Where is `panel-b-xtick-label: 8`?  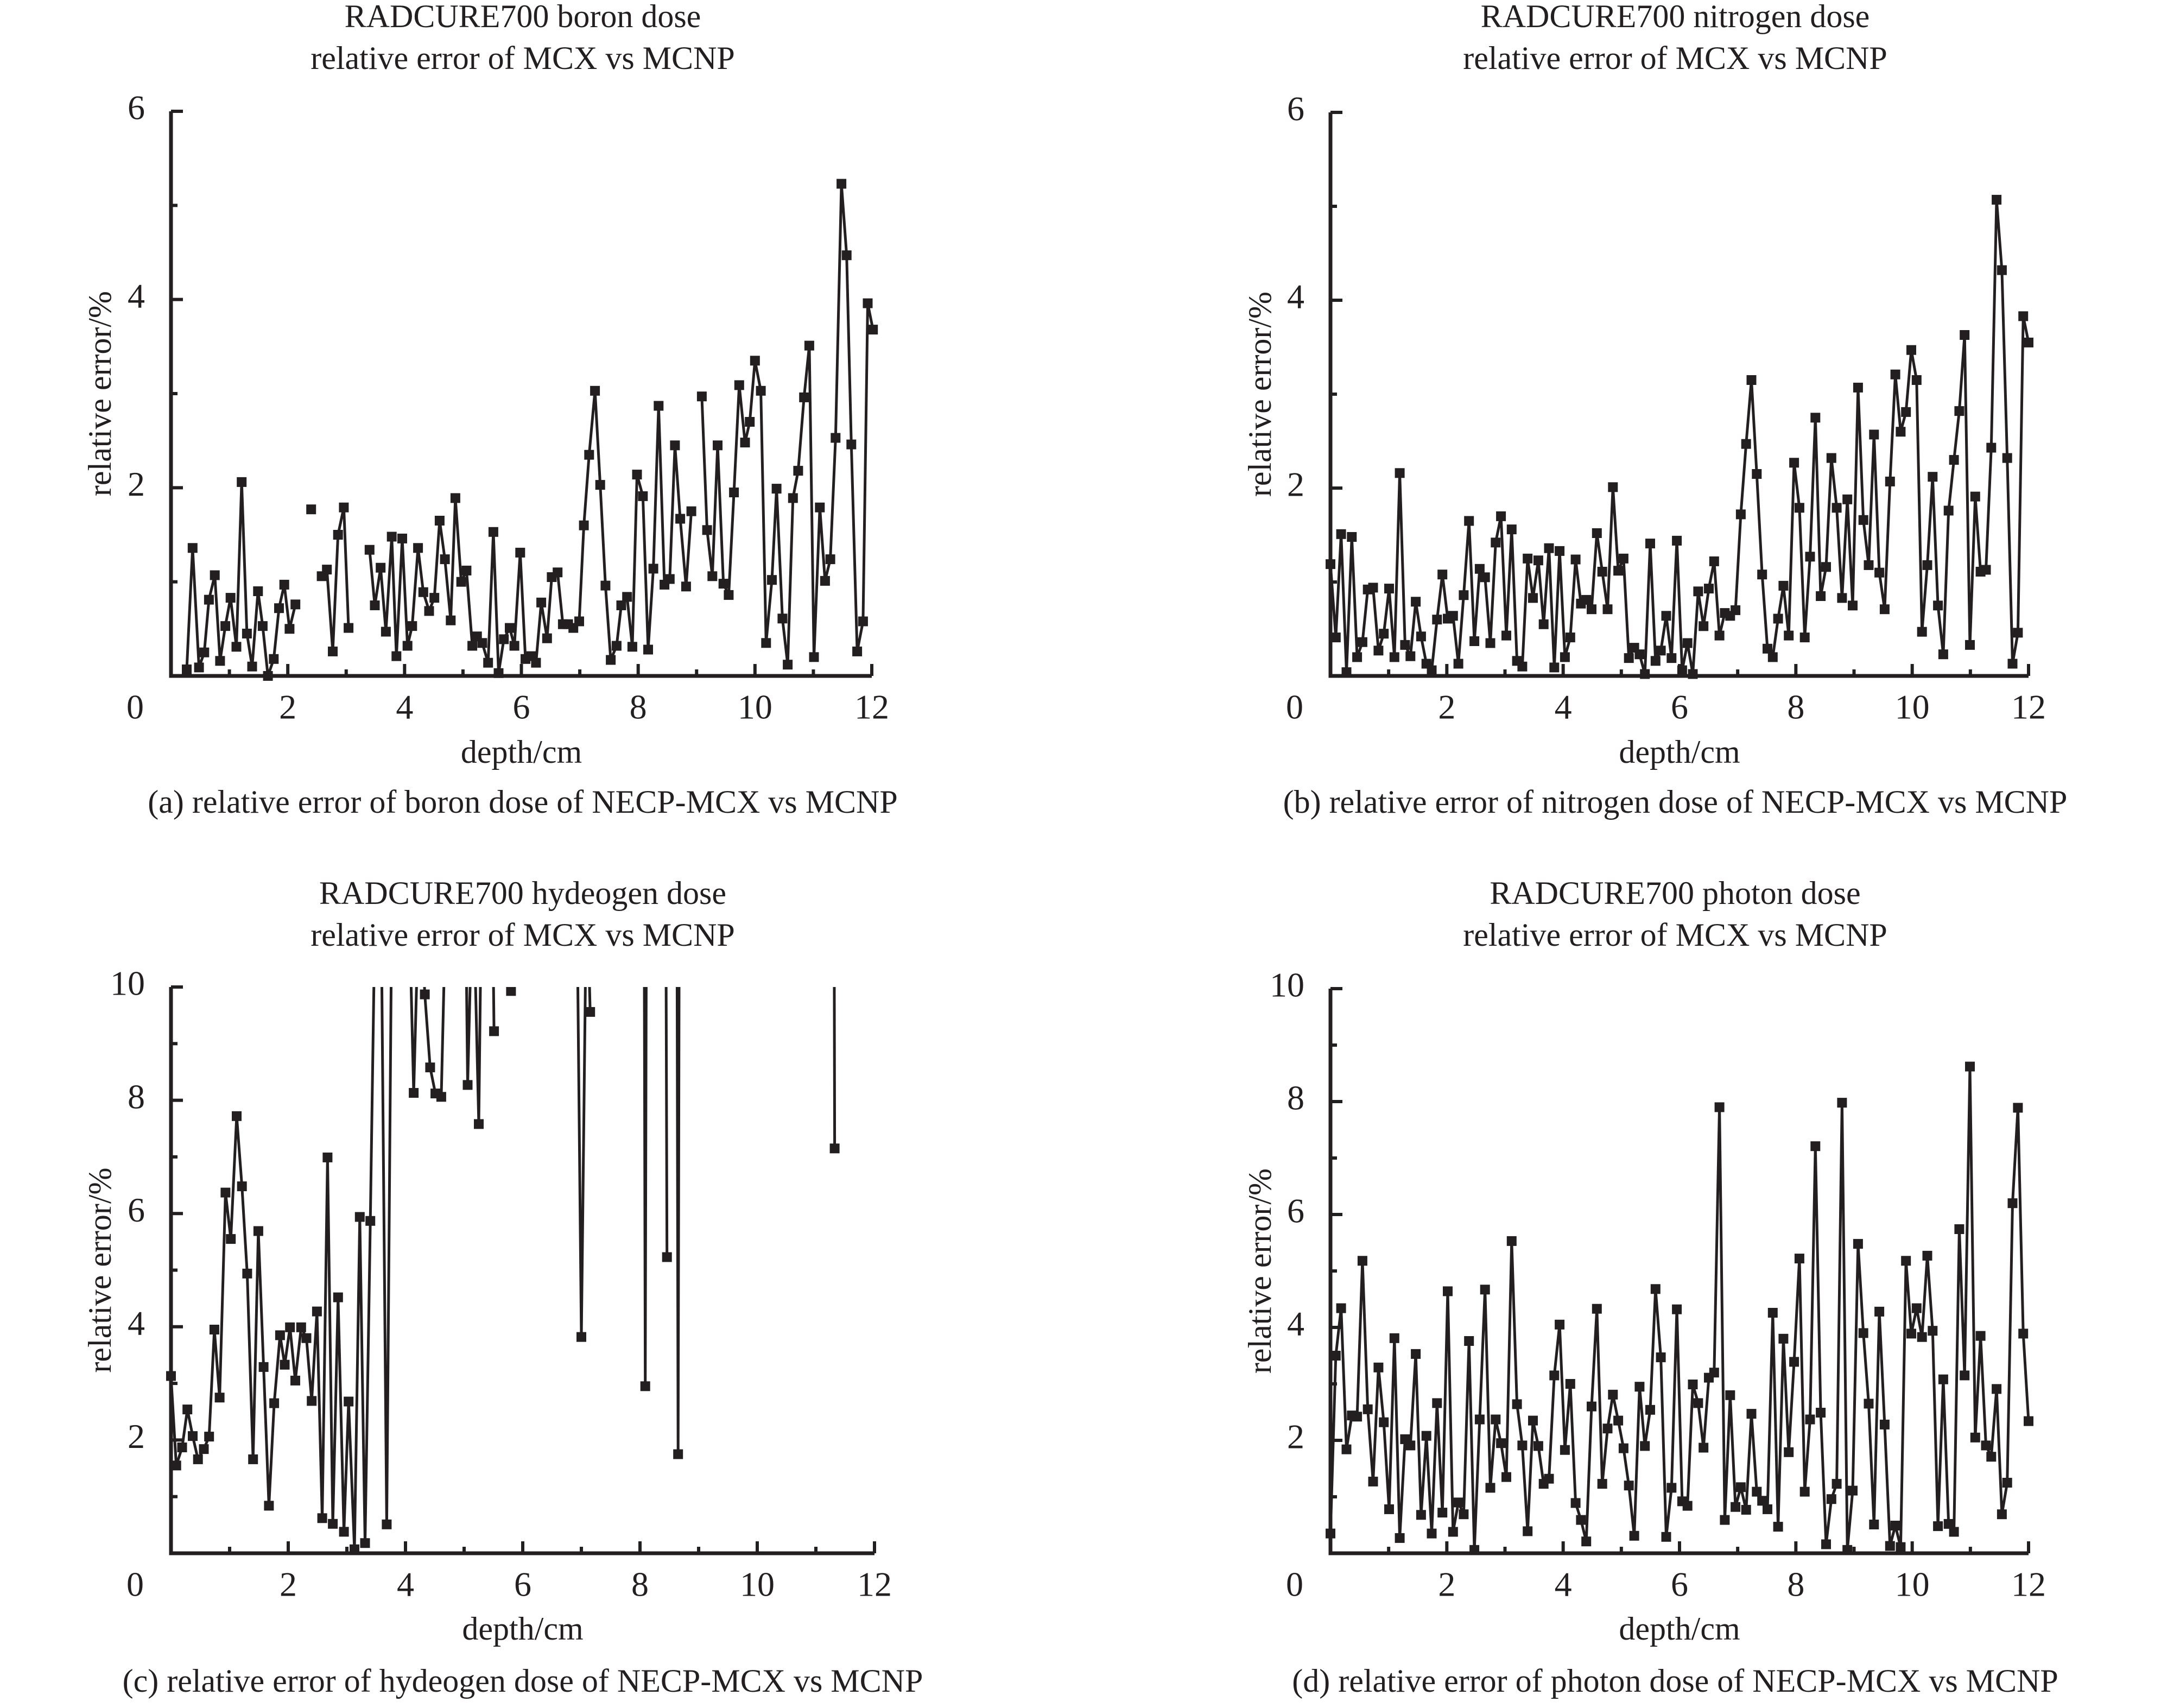
panel-b-xtick-label: 8 is located at coordinates (1795, 707).